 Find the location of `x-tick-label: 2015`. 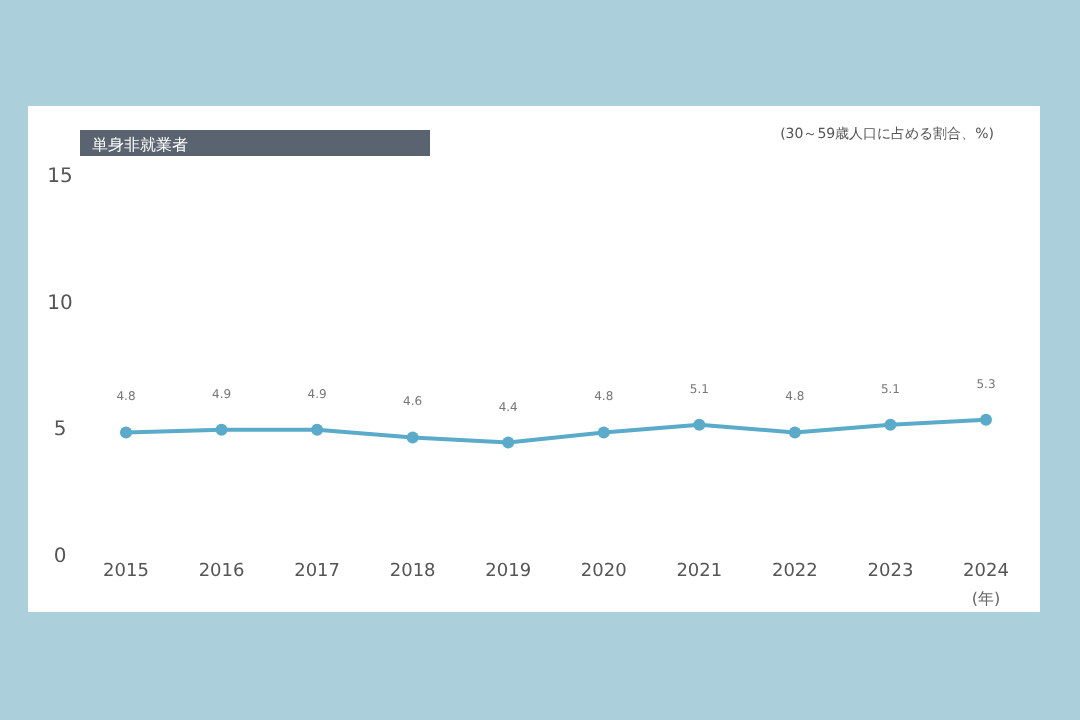

x-tick-label: 2015 is located at coordinates (126, 572).